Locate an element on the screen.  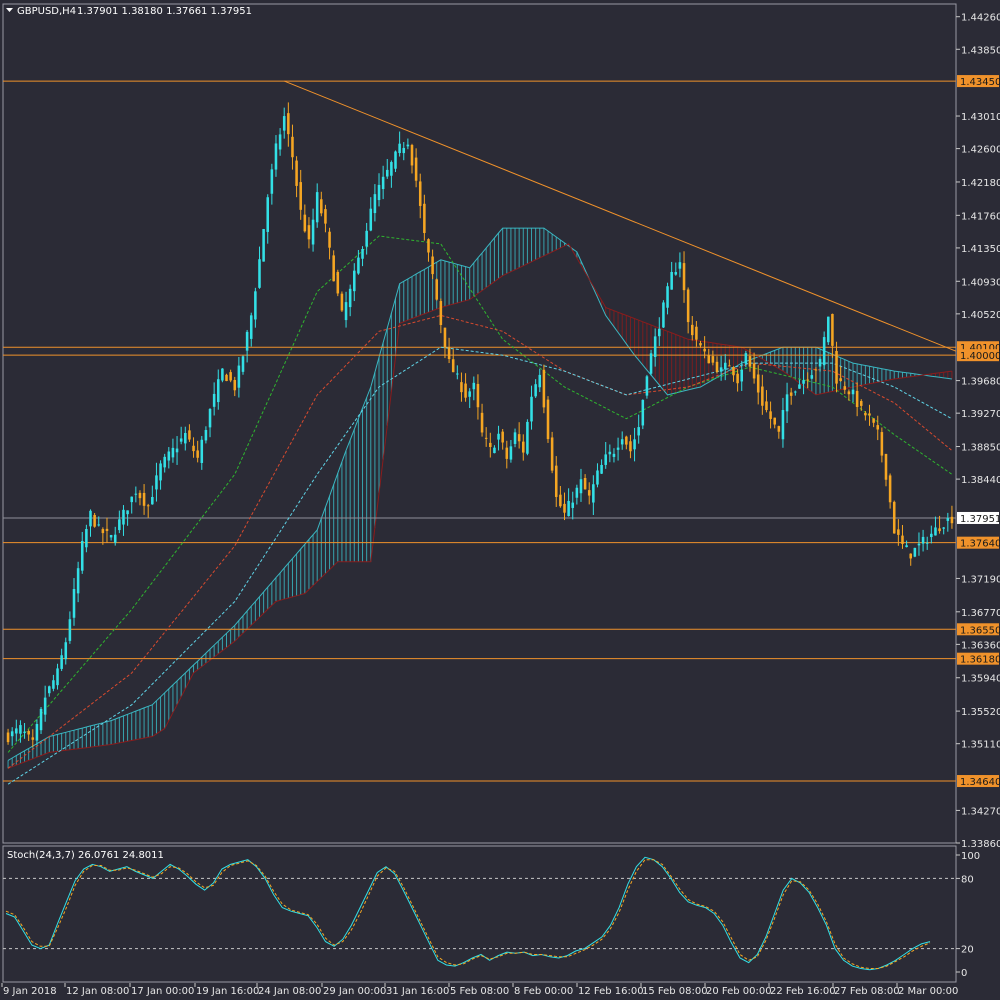
symbol-dropdown-icon is located at coordinates (9, 10).